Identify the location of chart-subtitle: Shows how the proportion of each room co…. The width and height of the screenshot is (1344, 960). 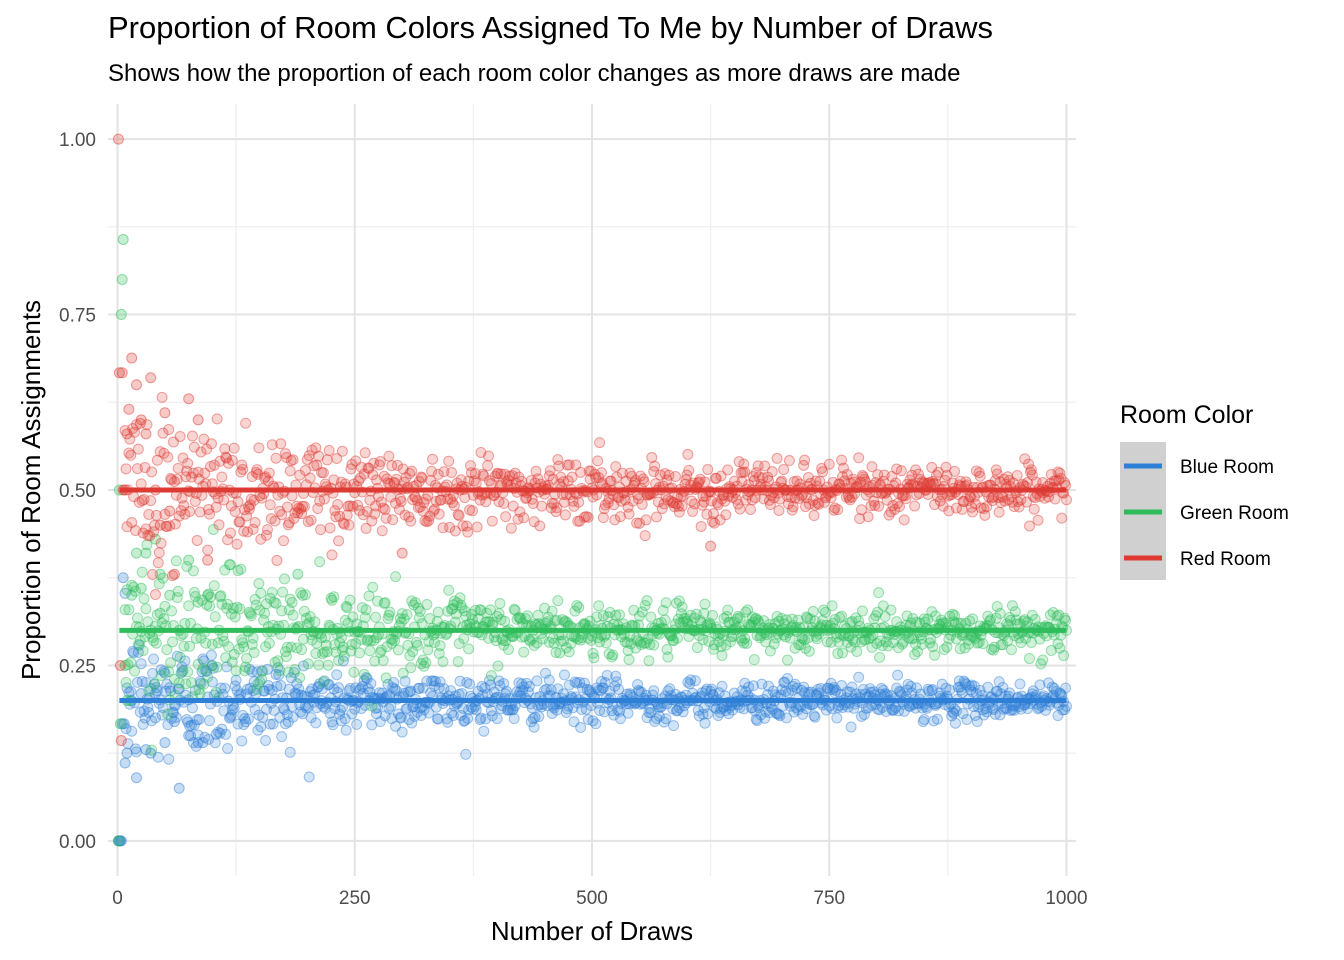
(534, 73).